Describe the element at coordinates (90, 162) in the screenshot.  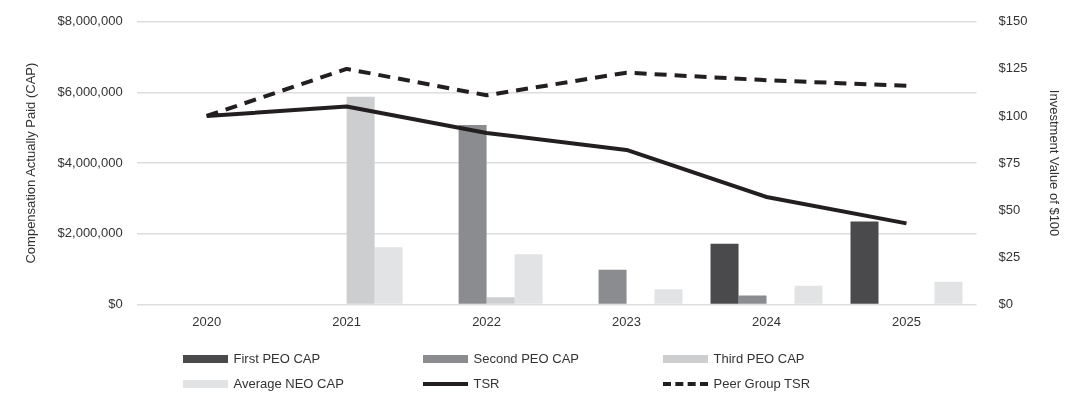
I see `y-tick-label: $4,000,000` at that location.